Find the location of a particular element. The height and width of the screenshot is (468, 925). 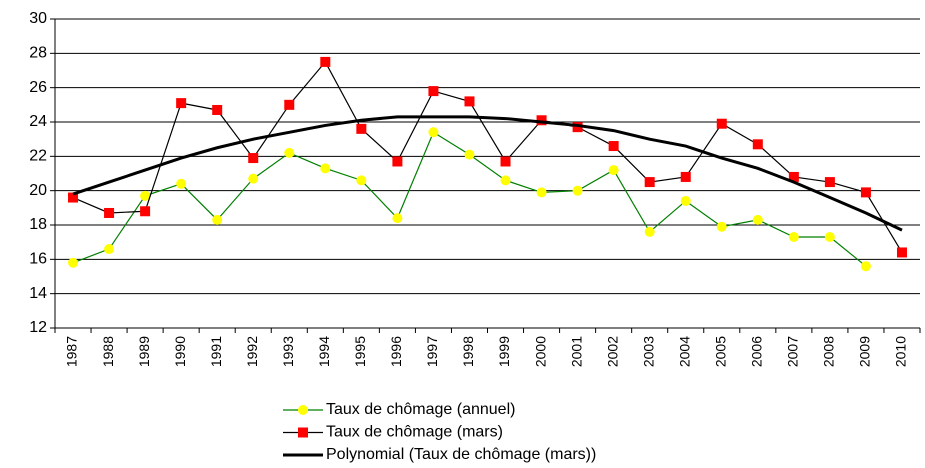

x-tick-label: 1995 is located at coordinates (360, 351).